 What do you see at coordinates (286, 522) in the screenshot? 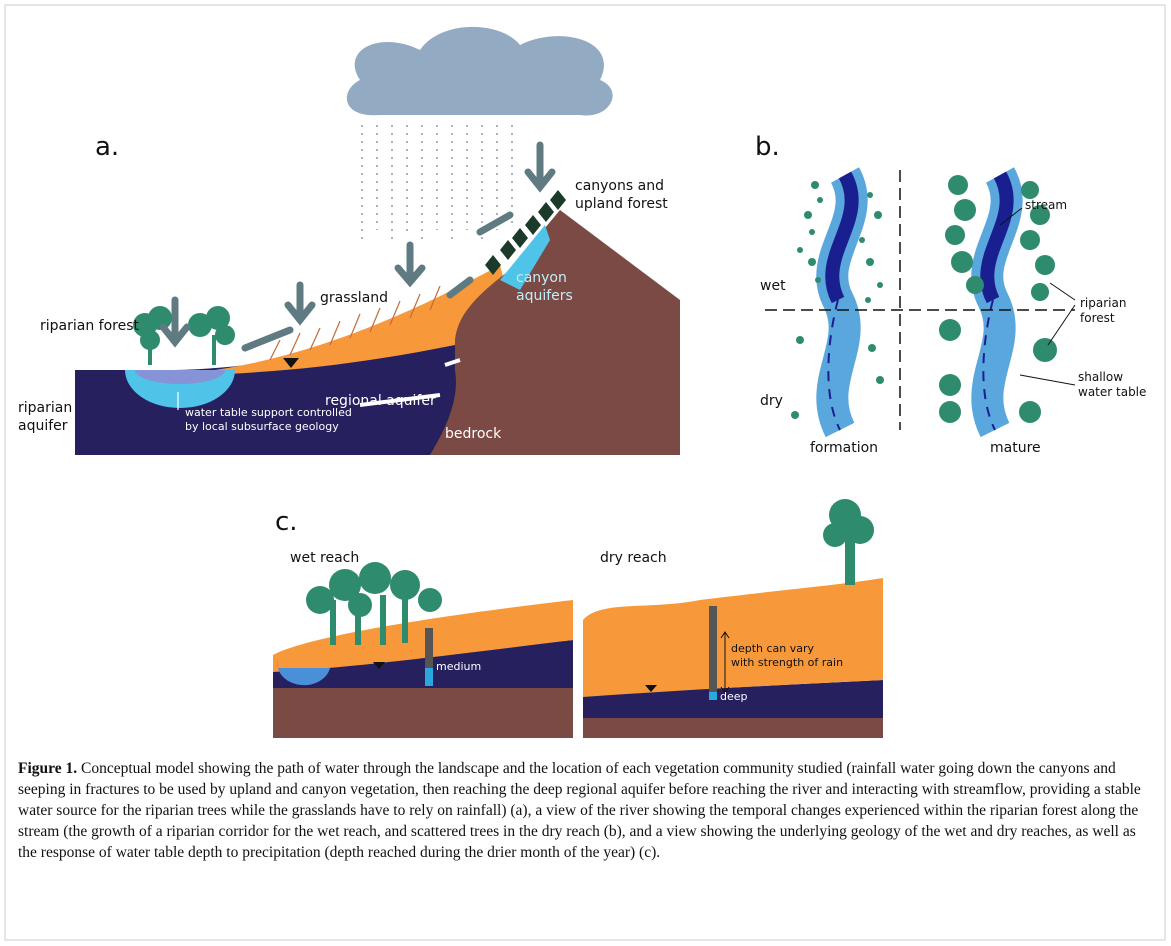
I see `panel-label: c.` at bounding box center [286, 522].